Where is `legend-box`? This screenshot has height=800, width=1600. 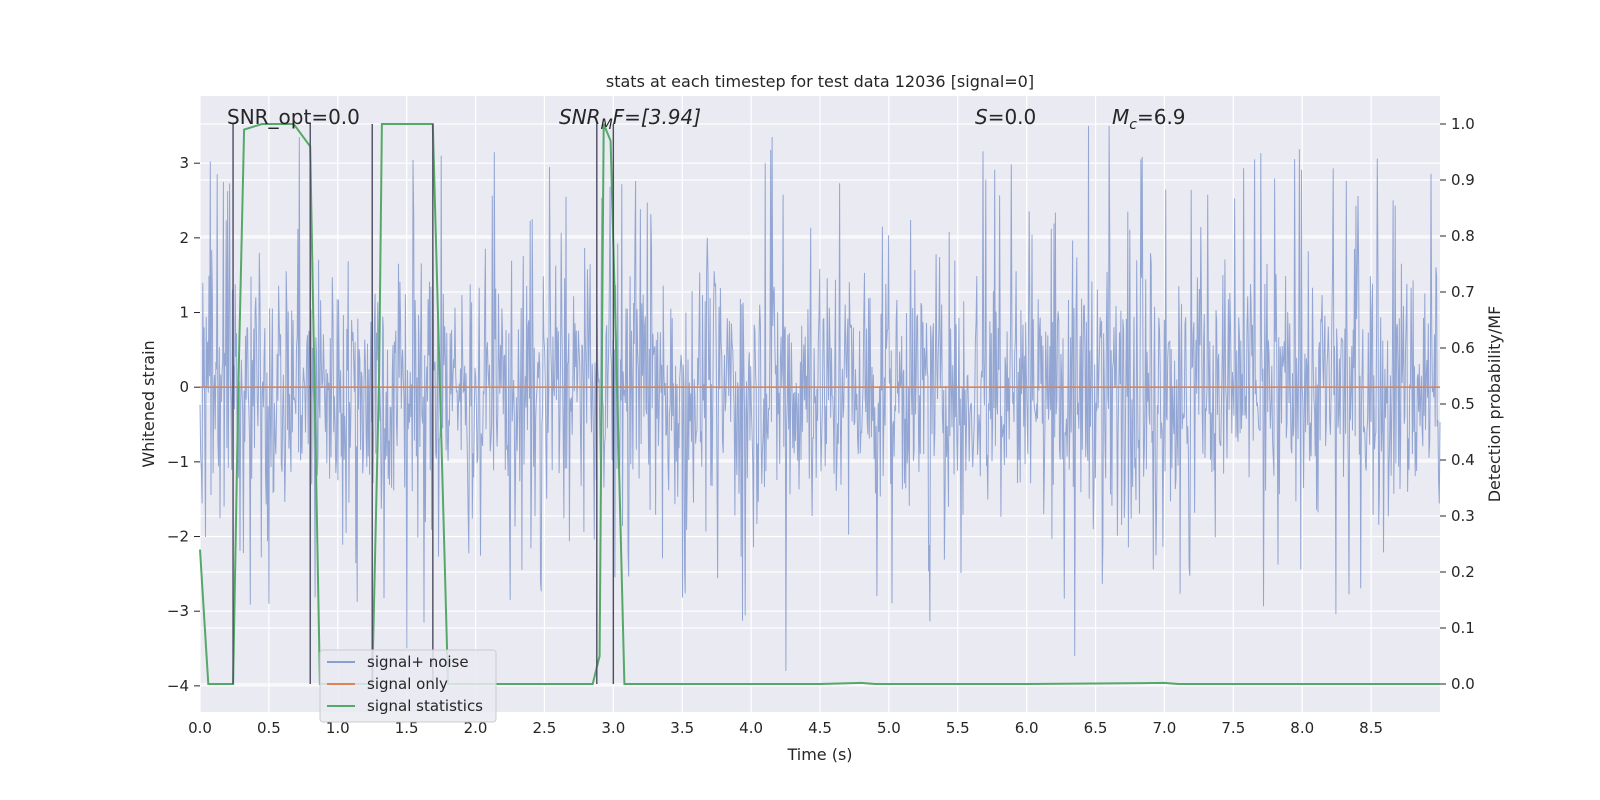 legend-box is located at coordinates (408, 686).